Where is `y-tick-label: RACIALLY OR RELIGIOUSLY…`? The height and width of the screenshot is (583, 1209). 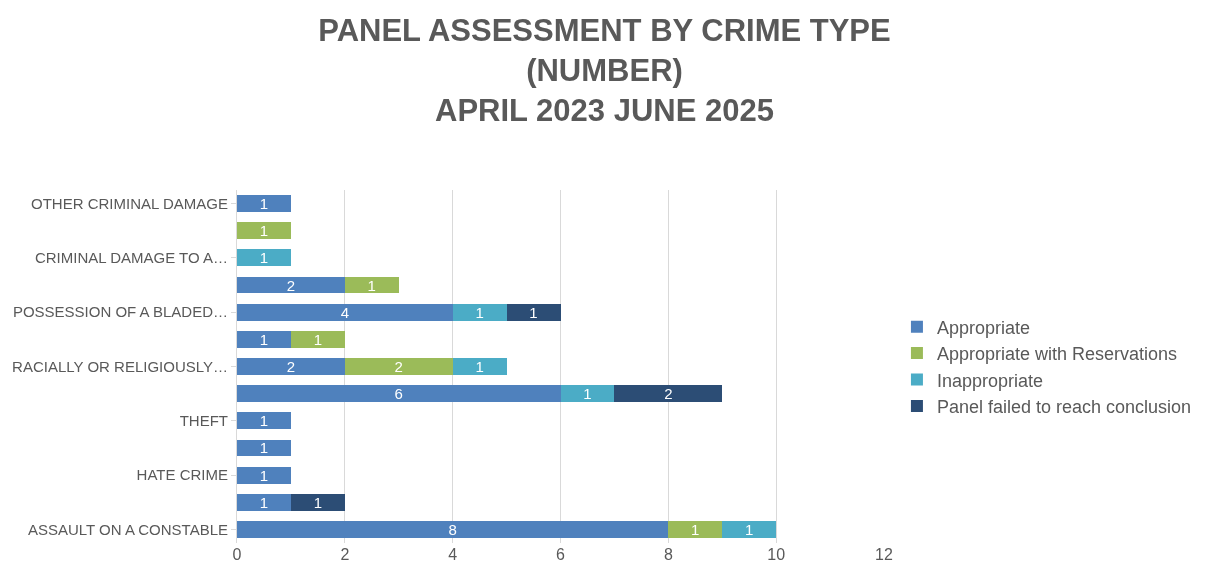
y-tick-label: RACIALLY OR RELIGIOUSLY… is located at coordinates (120, 366).